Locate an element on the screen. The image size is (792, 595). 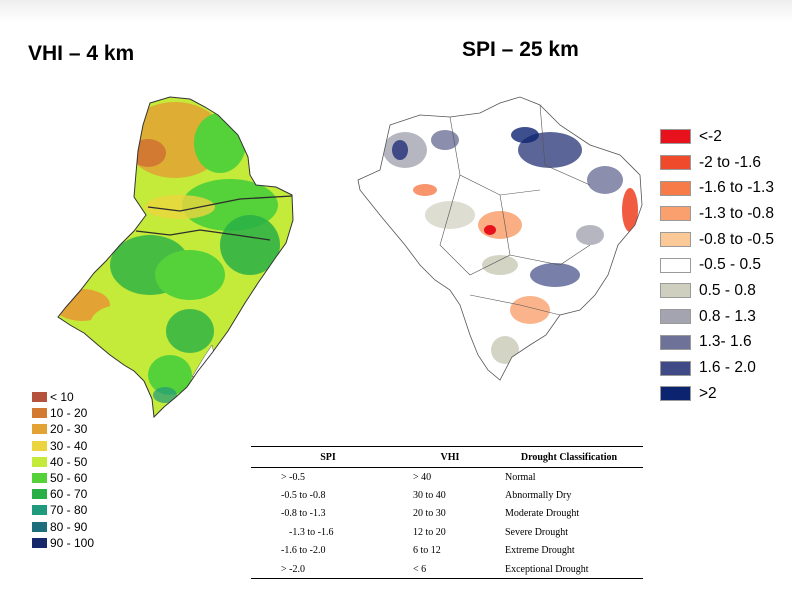
legend-label: -2 to -1.6 is located at coordinates (730, 162).